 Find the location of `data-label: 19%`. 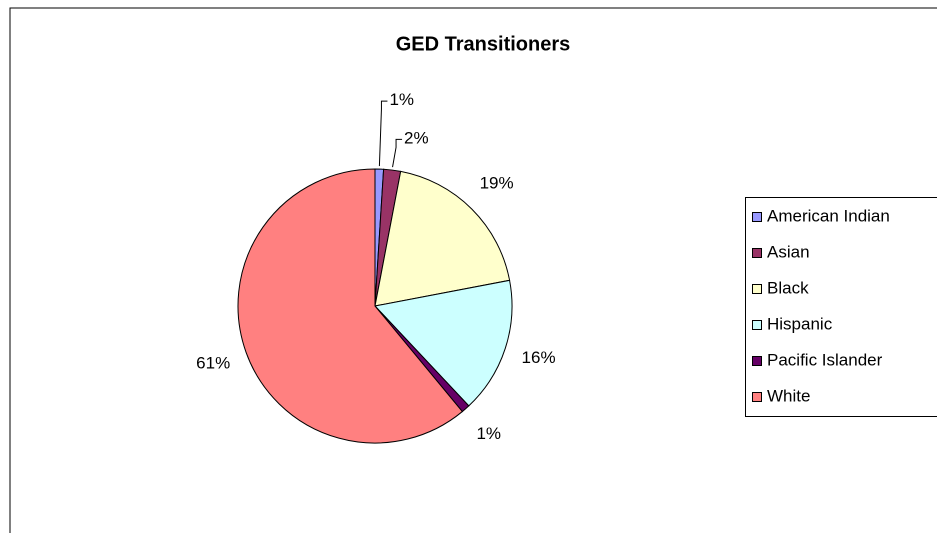

data-label: 19% is located at coordinates (497, 183).